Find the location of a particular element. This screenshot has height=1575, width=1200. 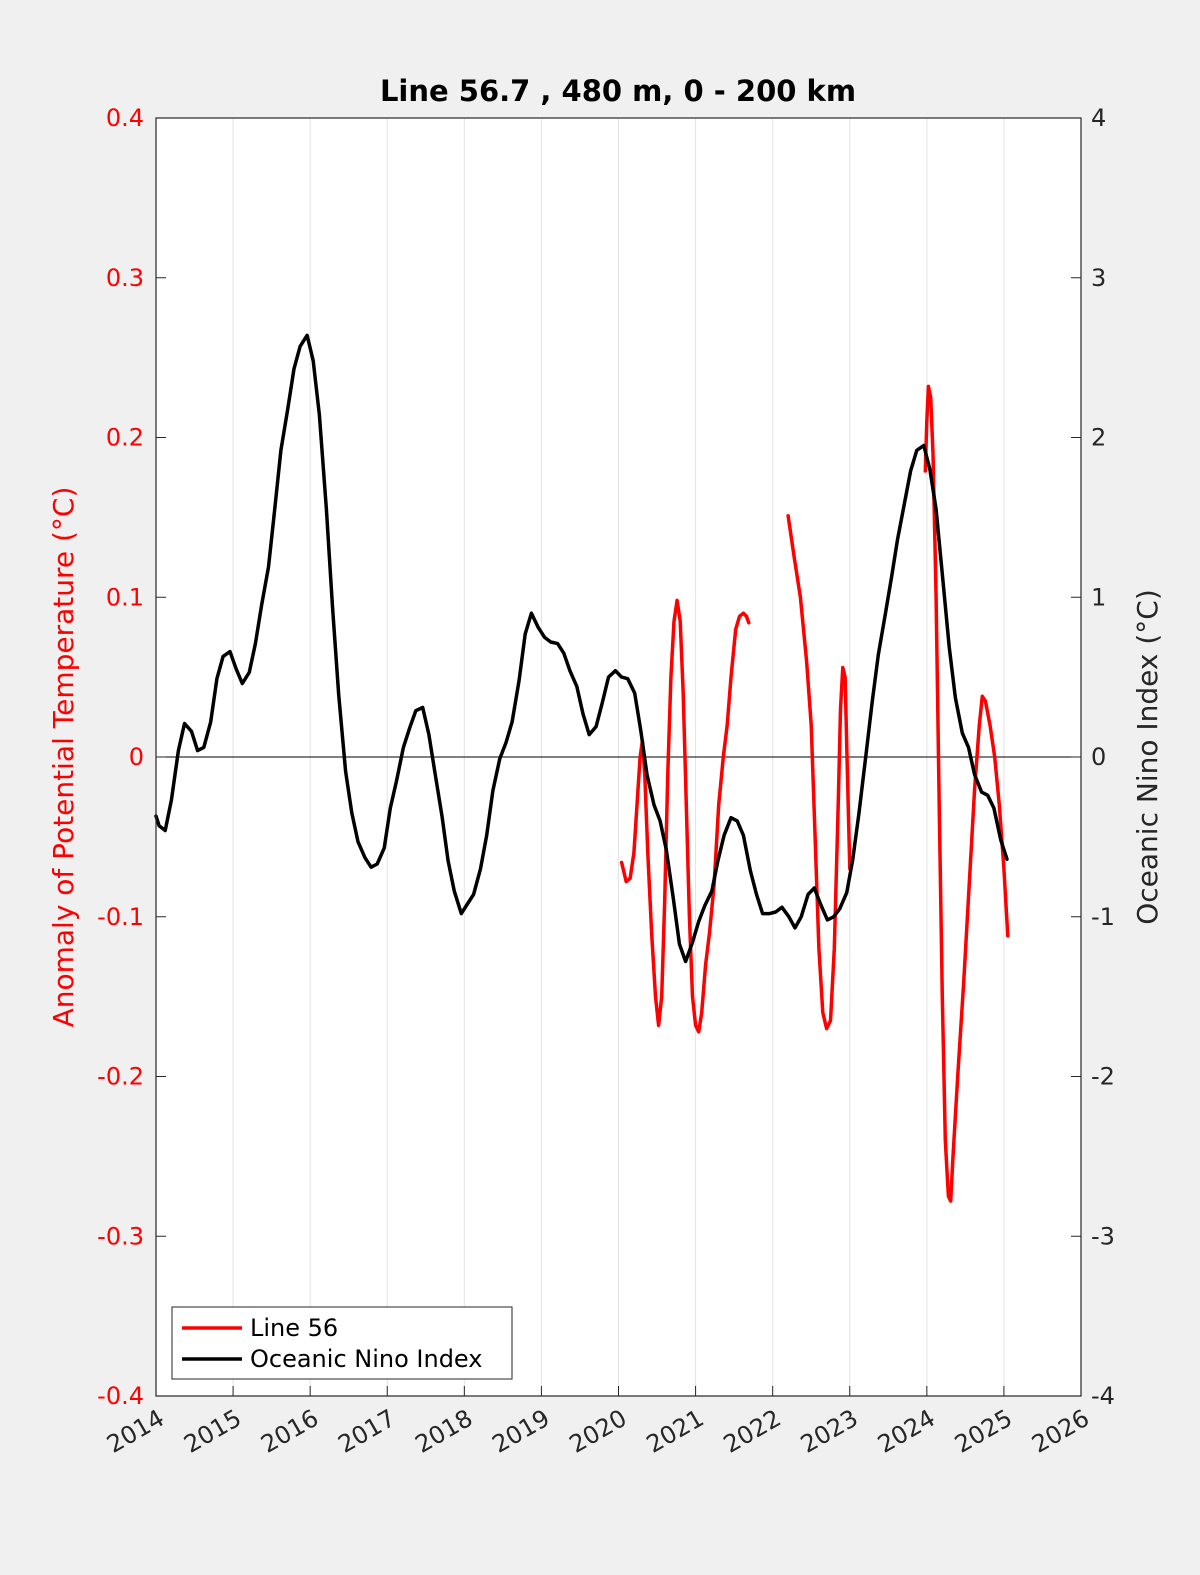

y-right-tick-label: 2 is located at coordinates (1098, 438).